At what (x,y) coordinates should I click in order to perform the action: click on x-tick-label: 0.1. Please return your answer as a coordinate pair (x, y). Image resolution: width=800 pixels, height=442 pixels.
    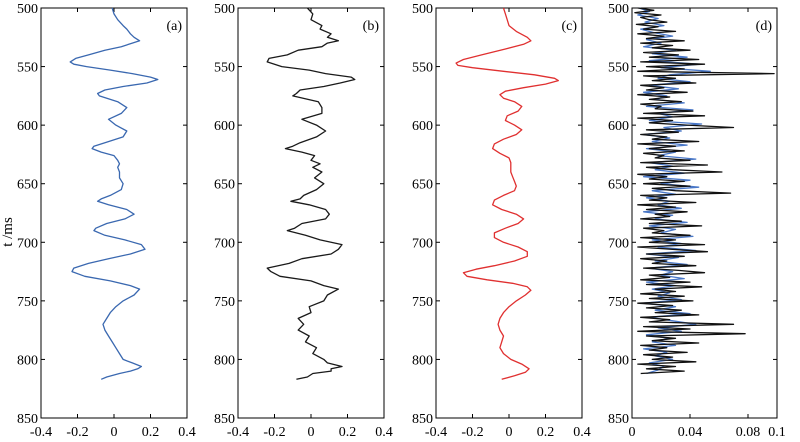
    Looking at the image, I should click on (777, 432).